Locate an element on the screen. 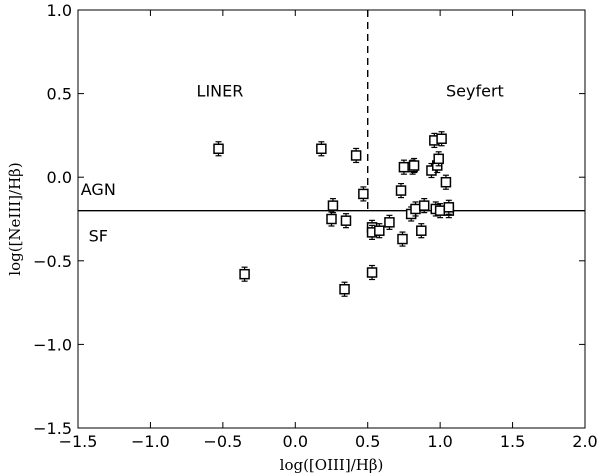 The image size is (600, 476). y-tick-label: 0.0 is located at coordinates (59, 177).